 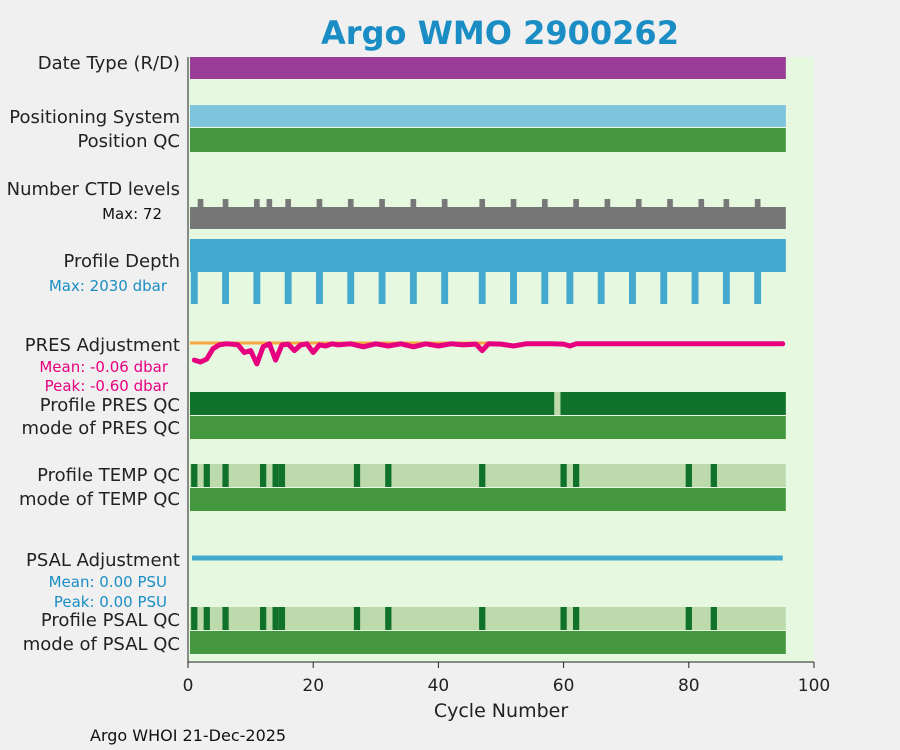 What do you see at coordinates (103, 560) in the screenshot?
I see `row-label-psal-adjustment: PSAL Adjustment` at bounding box center [103, 560].